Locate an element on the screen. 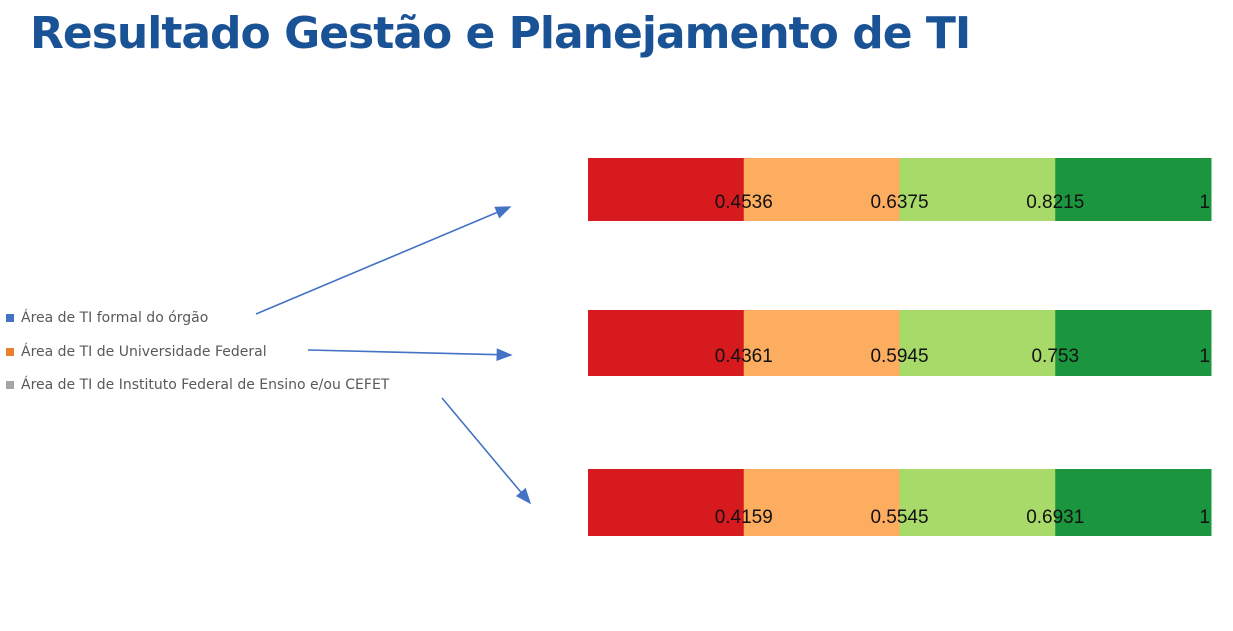  legend-label: Área de TI formal do órgão is located at coordinates (115, 318).